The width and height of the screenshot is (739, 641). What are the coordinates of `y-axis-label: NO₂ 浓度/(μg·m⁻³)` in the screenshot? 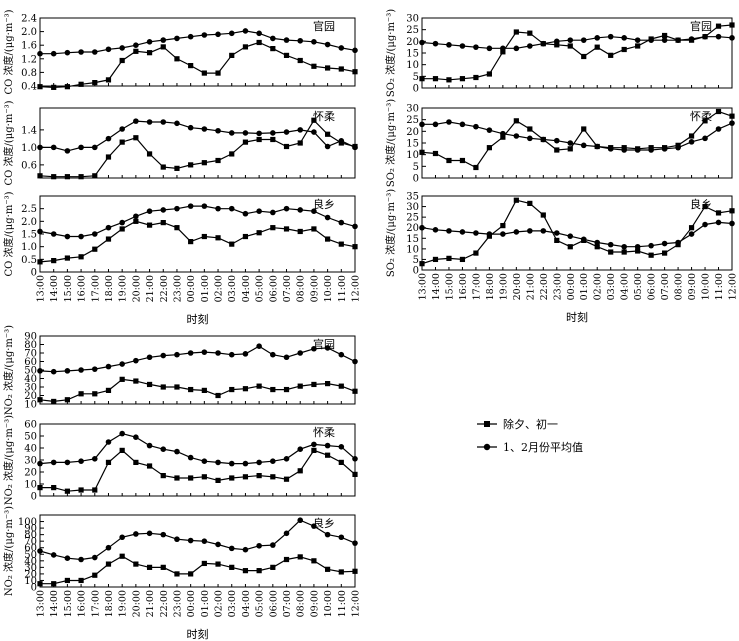 It's located at (8, 551).